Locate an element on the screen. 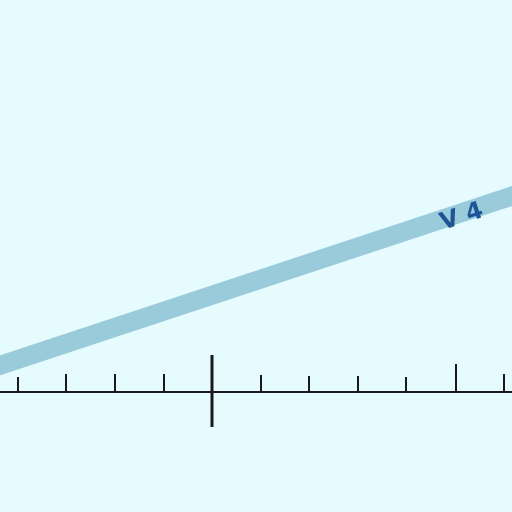 The image size is (512, 512). scale-bar is located at coordinates (256, 391).